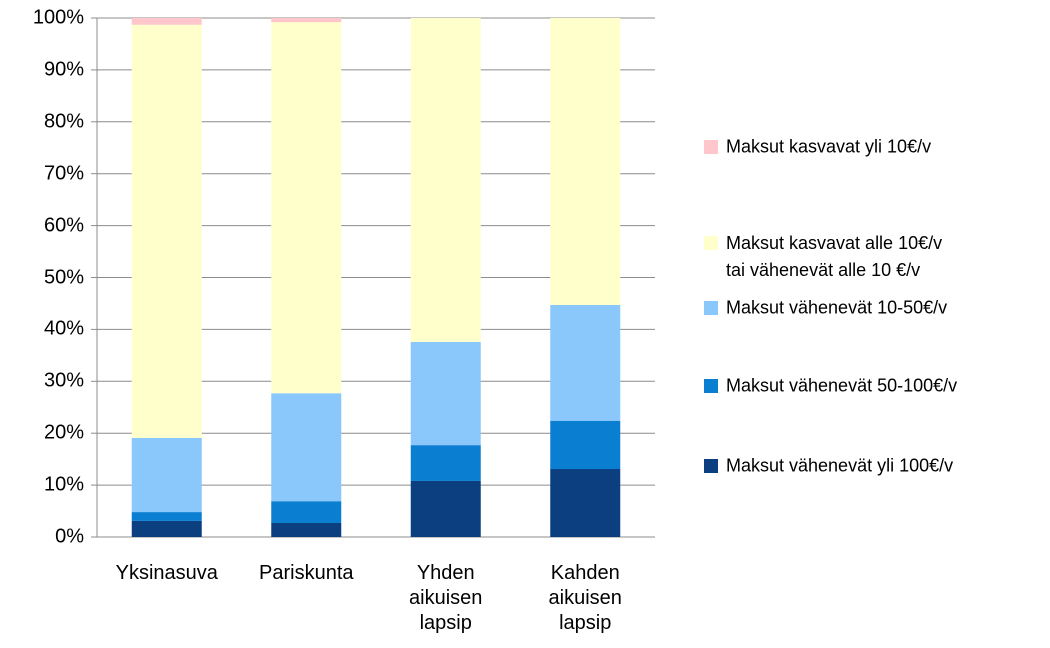  What do you see at coordinates (63, 225) in the screenshot?
I see `y-tick-label: 60%` at bounding box center [63, 225].